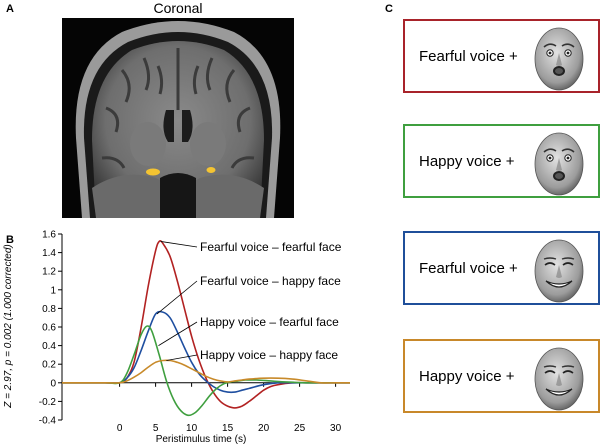  Describe the element at coordinates (48, 402) in the screenshot. I see `y-tick-label: -0.2` at that location.